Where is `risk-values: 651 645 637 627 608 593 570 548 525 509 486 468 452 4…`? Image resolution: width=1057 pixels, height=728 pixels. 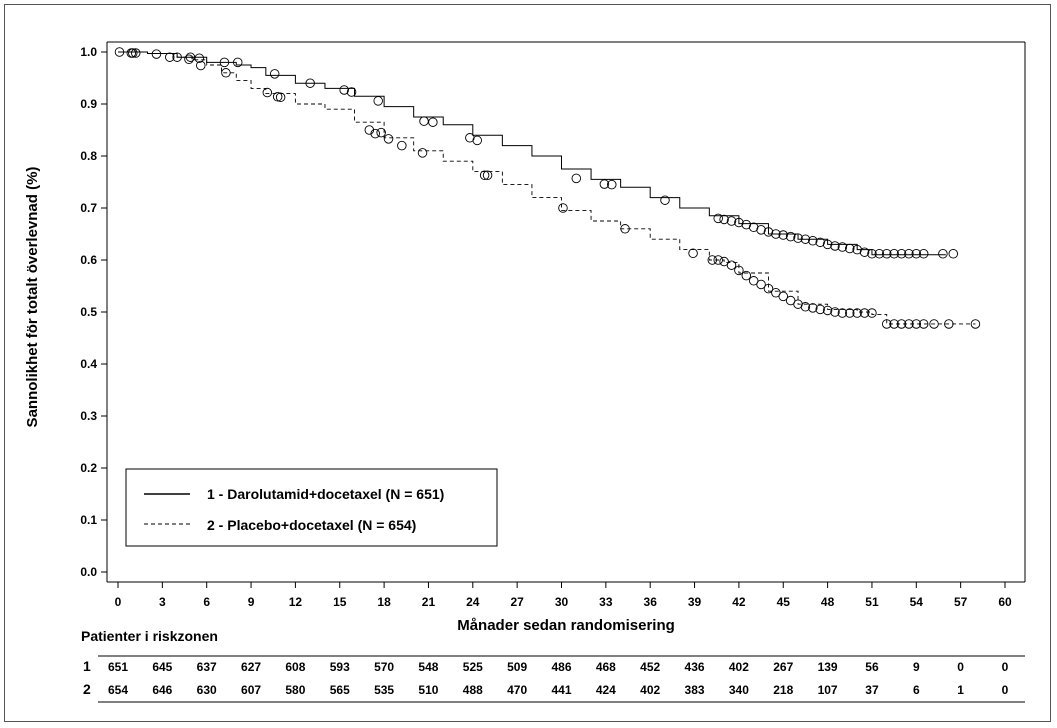
risk-values: 651 645 637 627 608 593 570 548 525 509 486 468 452 4… is located at coordinates (558, 678).